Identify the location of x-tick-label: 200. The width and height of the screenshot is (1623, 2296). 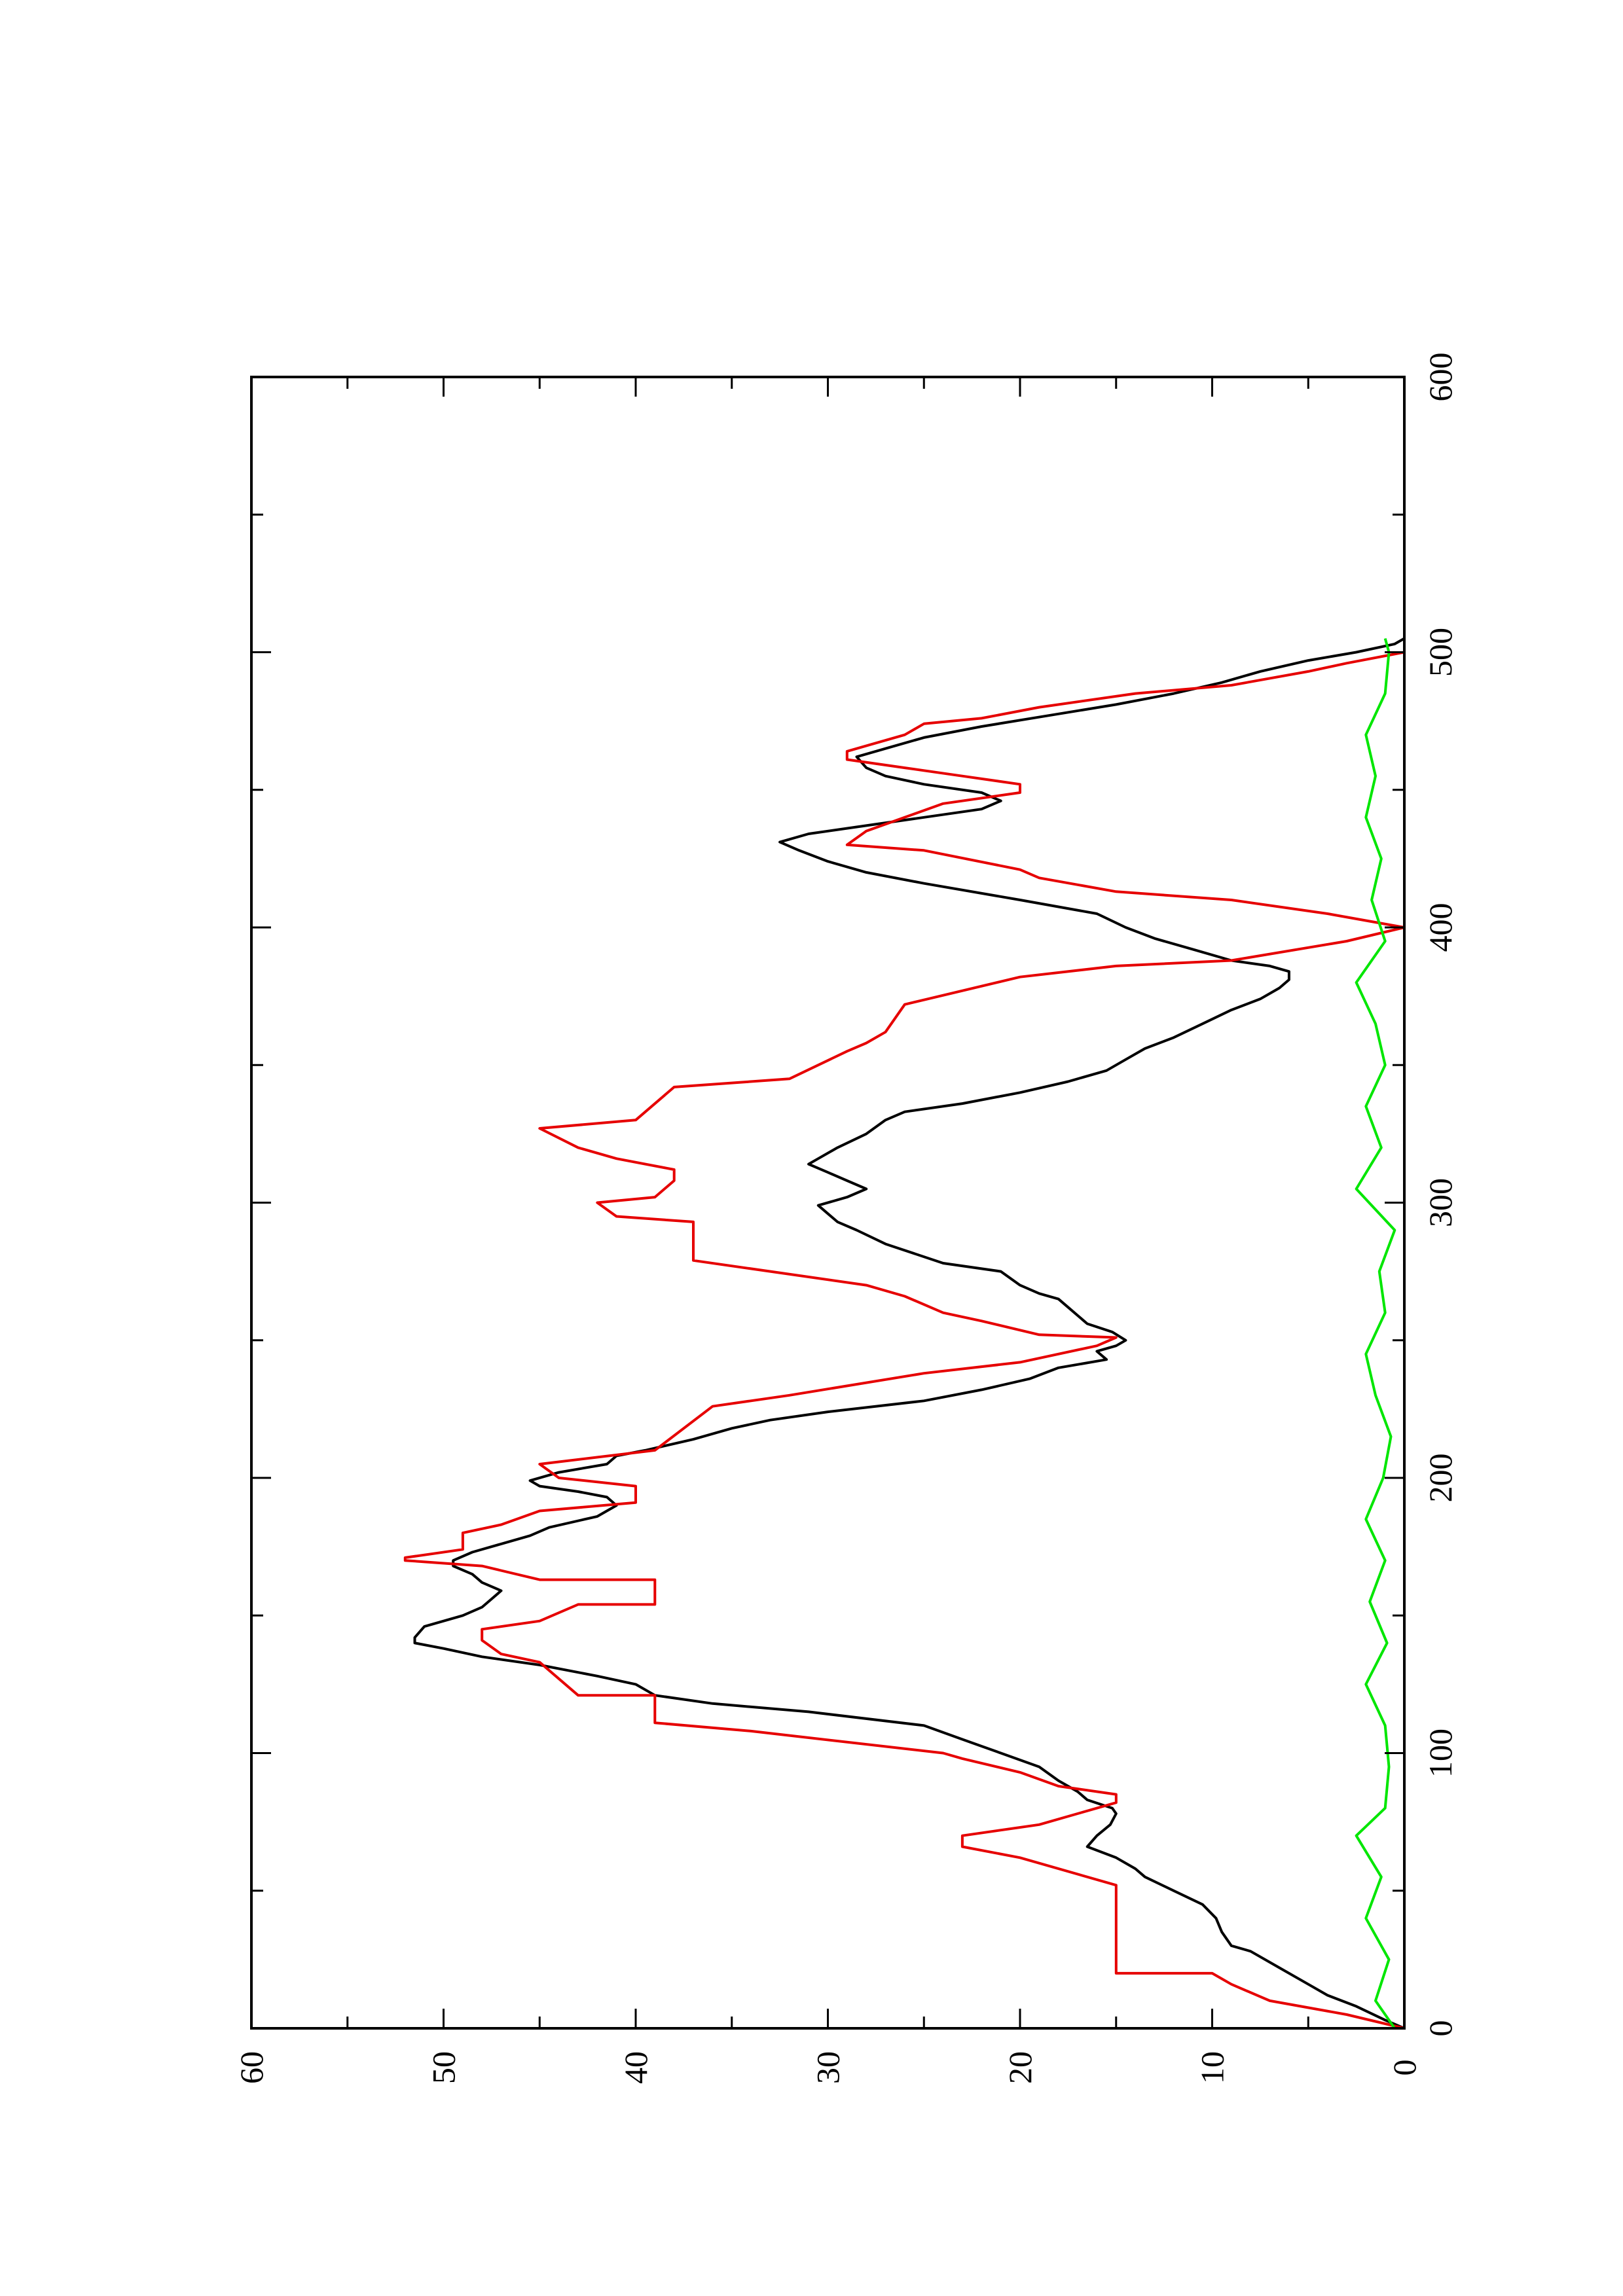
(1440, 1478).